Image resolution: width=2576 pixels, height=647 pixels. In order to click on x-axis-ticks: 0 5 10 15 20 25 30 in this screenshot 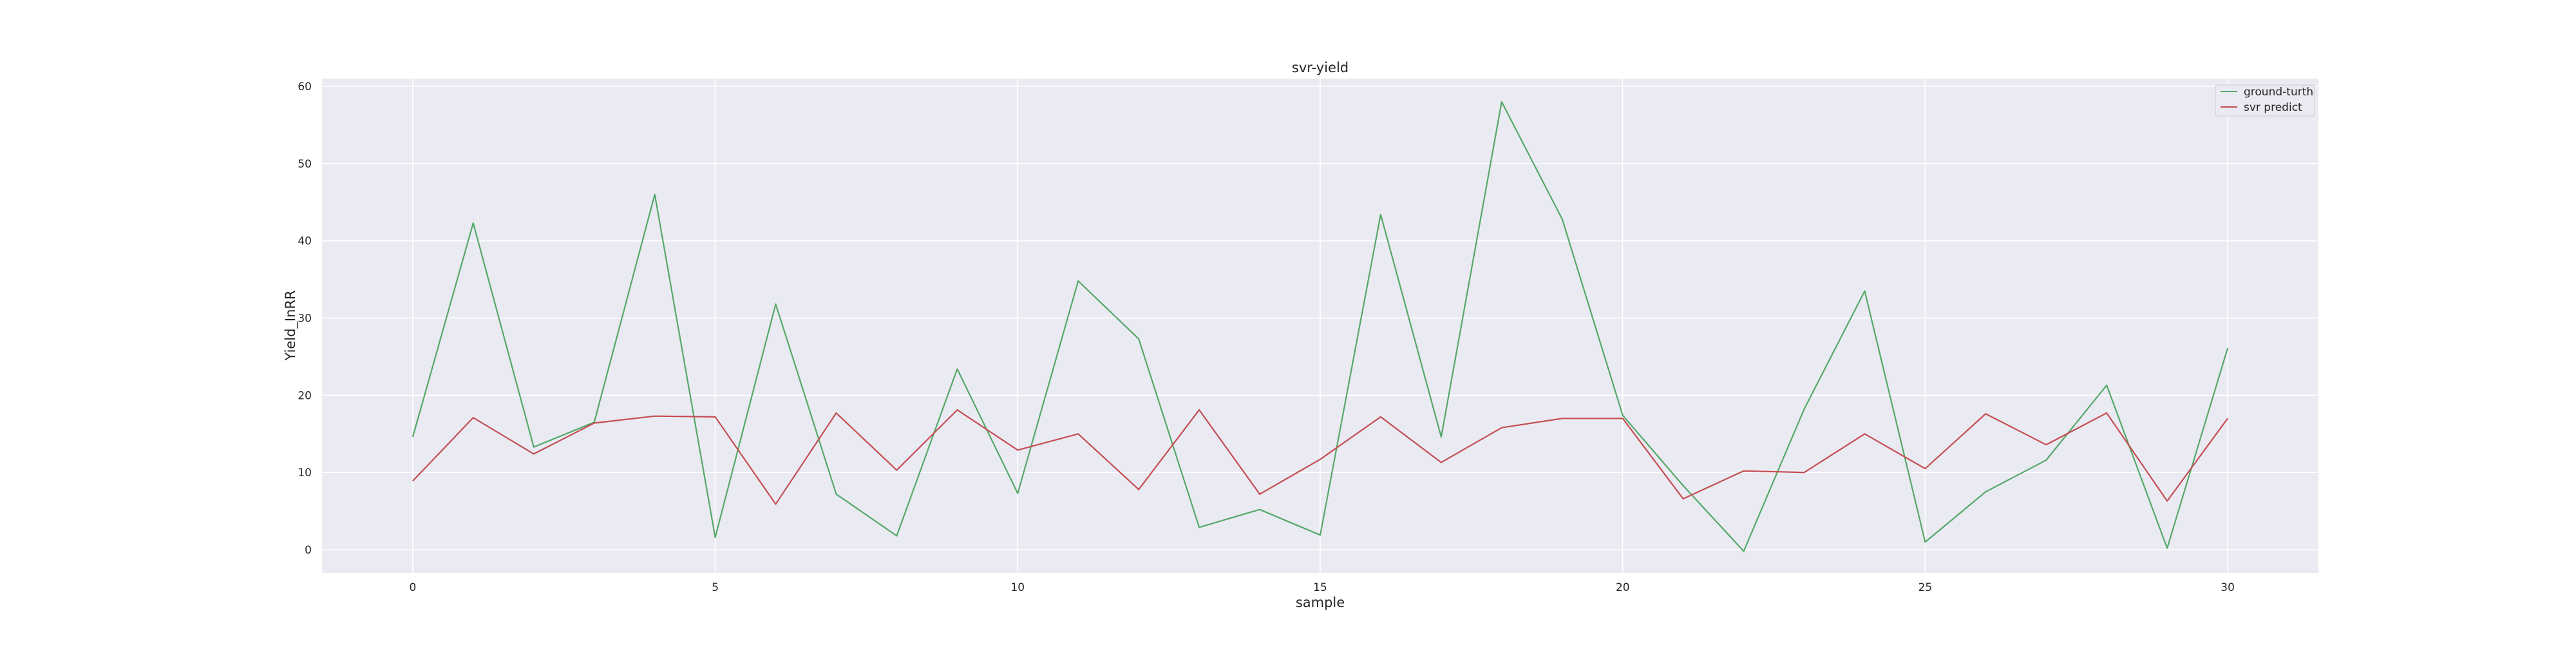, I will do `click(1321, 587)`.